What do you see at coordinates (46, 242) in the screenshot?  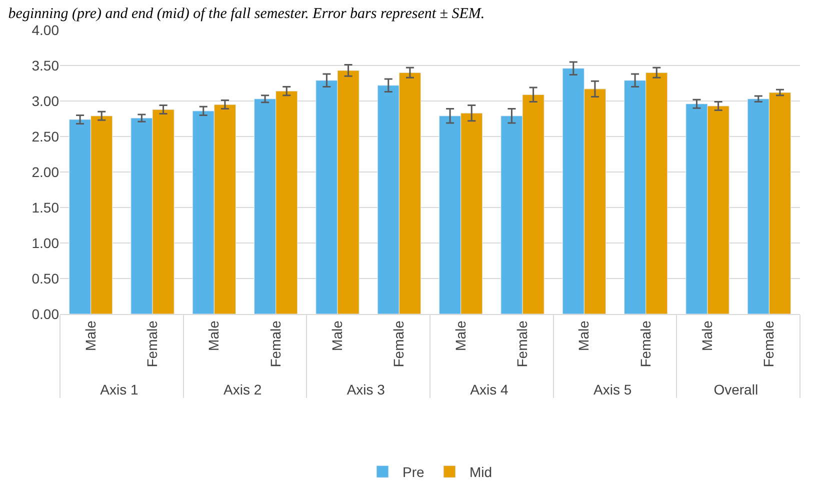 I see `y-tick-label: 1.00` at bounding box center [46, 242].